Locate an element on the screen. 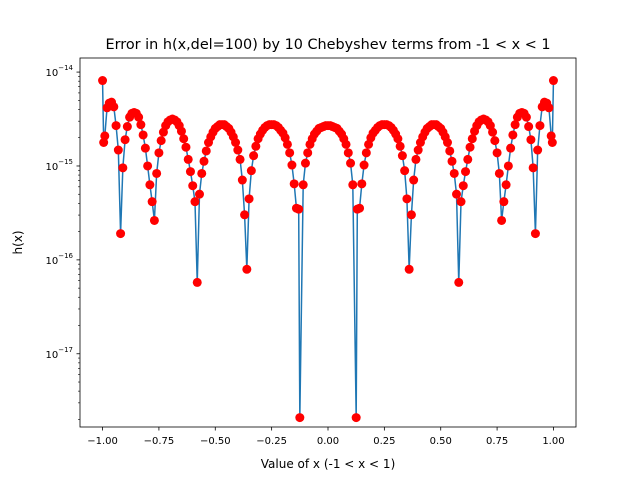  x-tick-label: −0.25 is located at coordinates (271, 441).